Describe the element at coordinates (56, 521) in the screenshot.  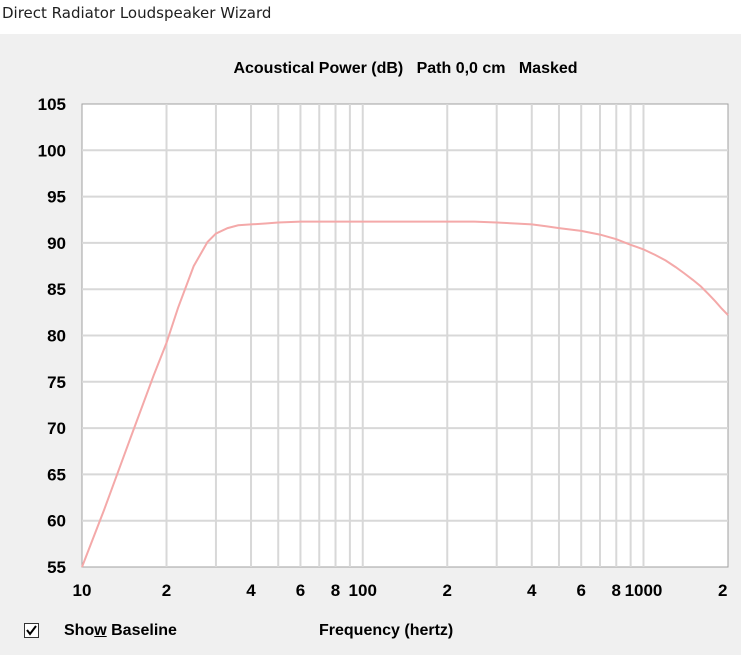
I see `y-tick-label: 60` at that location.